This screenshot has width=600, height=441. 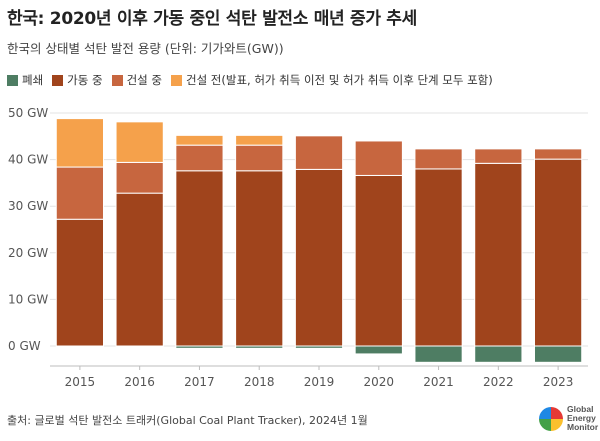 I want to click on x-tick-label: 2022, so click(x=498, y=382).